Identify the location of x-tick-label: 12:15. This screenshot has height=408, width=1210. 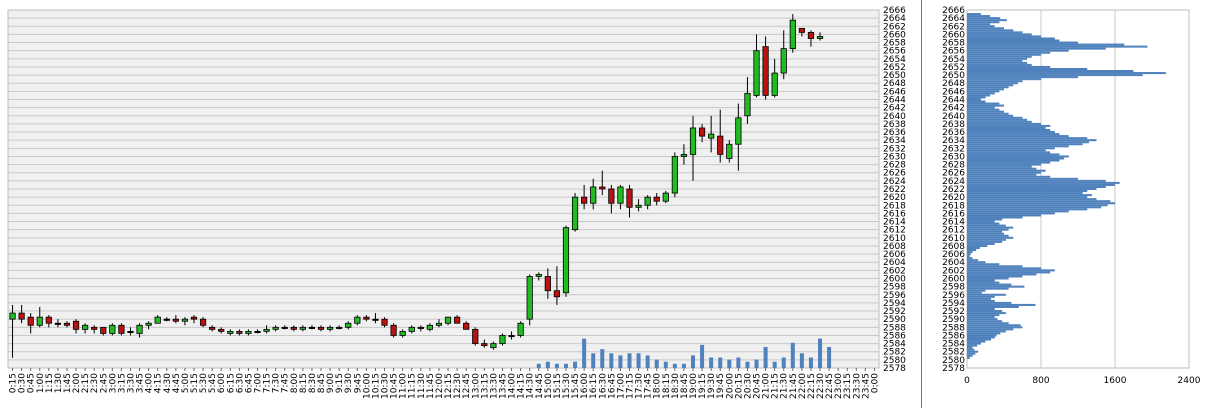
(449, 386).